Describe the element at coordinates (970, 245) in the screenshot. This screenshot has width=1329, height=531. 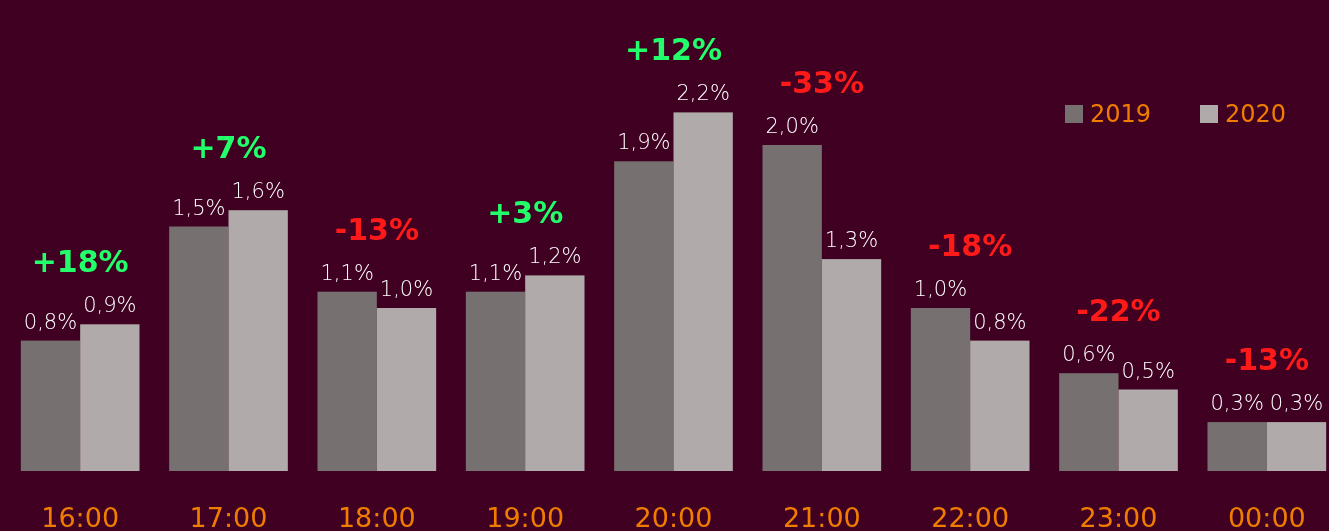
I see `annotation: -18%` at that location.